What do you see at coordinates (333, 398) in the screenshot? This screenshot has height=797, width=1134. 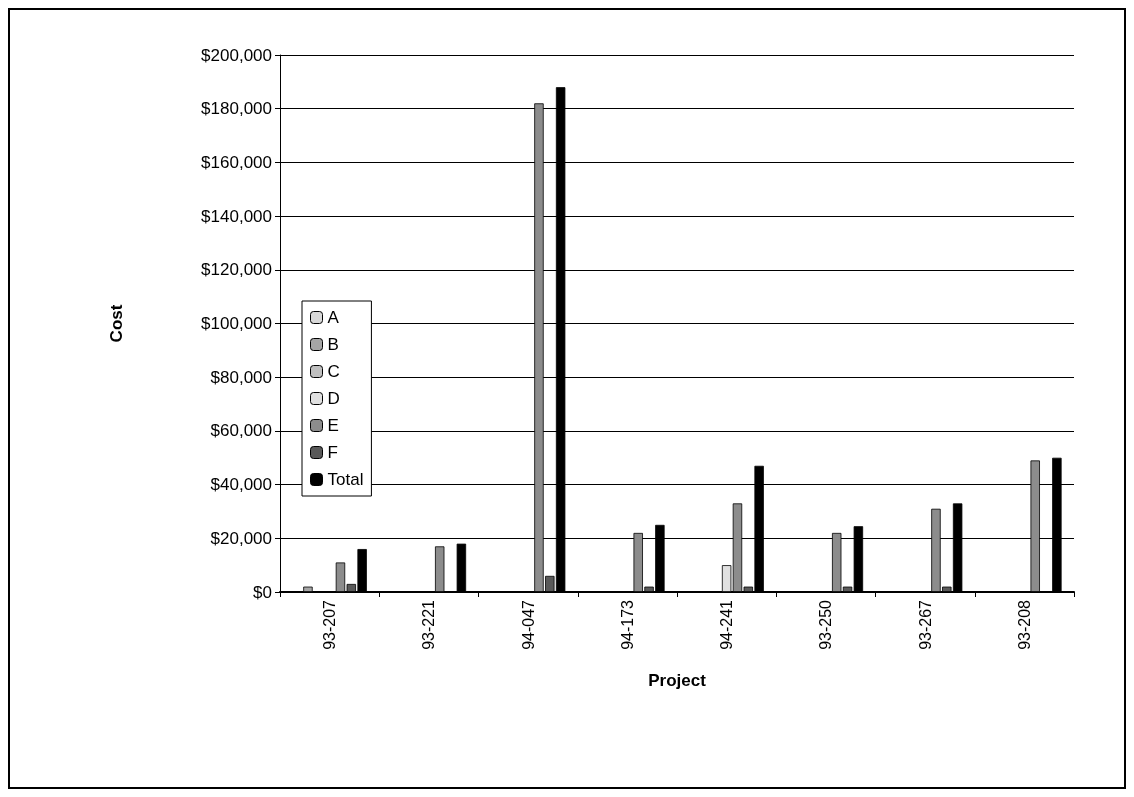 I see `legend-label: D` at bounding box center [333, 398].